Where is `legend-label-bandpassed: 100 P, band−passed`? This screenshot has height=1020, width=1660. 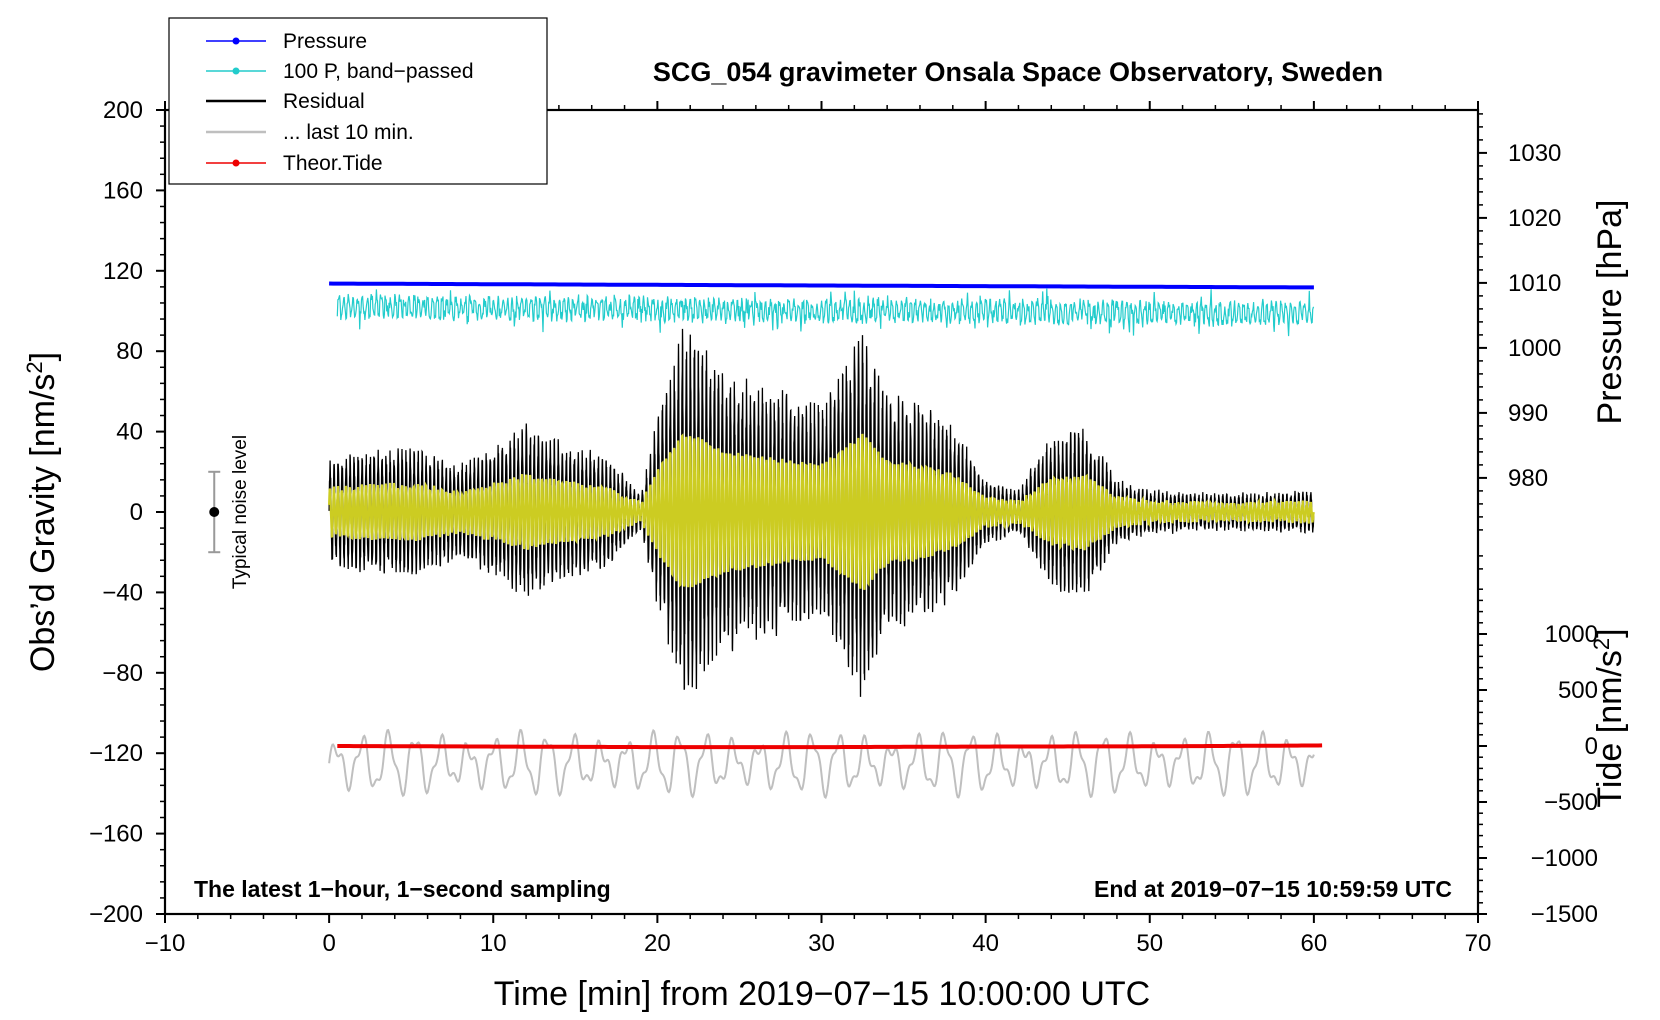 legend-label-bandpassed: 100 P, band−passed is located at coordinates (378, 71).